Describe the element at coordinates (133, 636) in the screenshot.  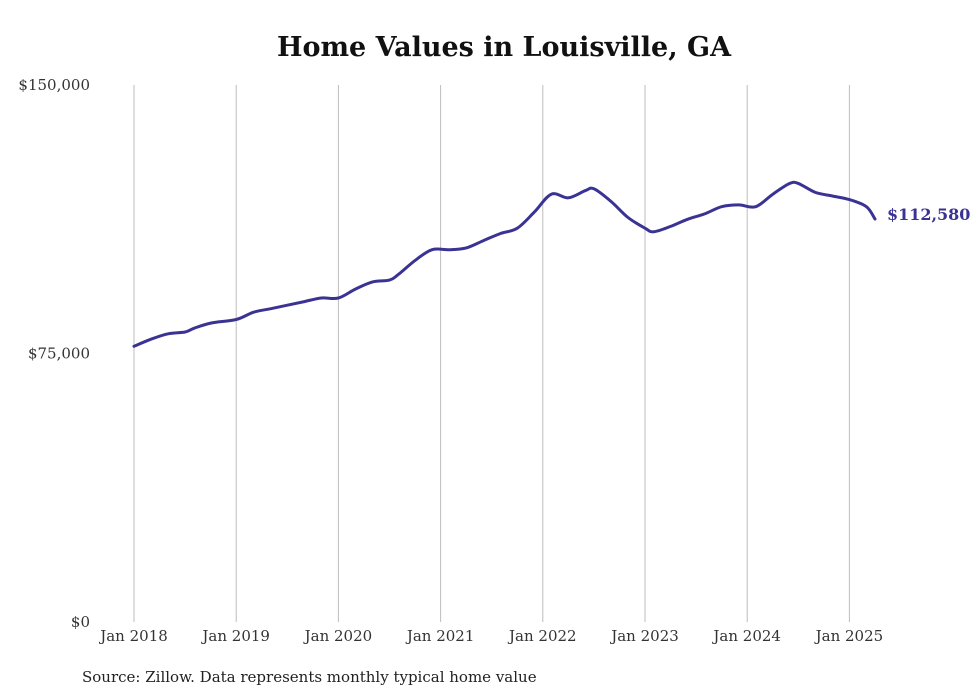
I see `x-tick-label: Jan 2018` at that location.